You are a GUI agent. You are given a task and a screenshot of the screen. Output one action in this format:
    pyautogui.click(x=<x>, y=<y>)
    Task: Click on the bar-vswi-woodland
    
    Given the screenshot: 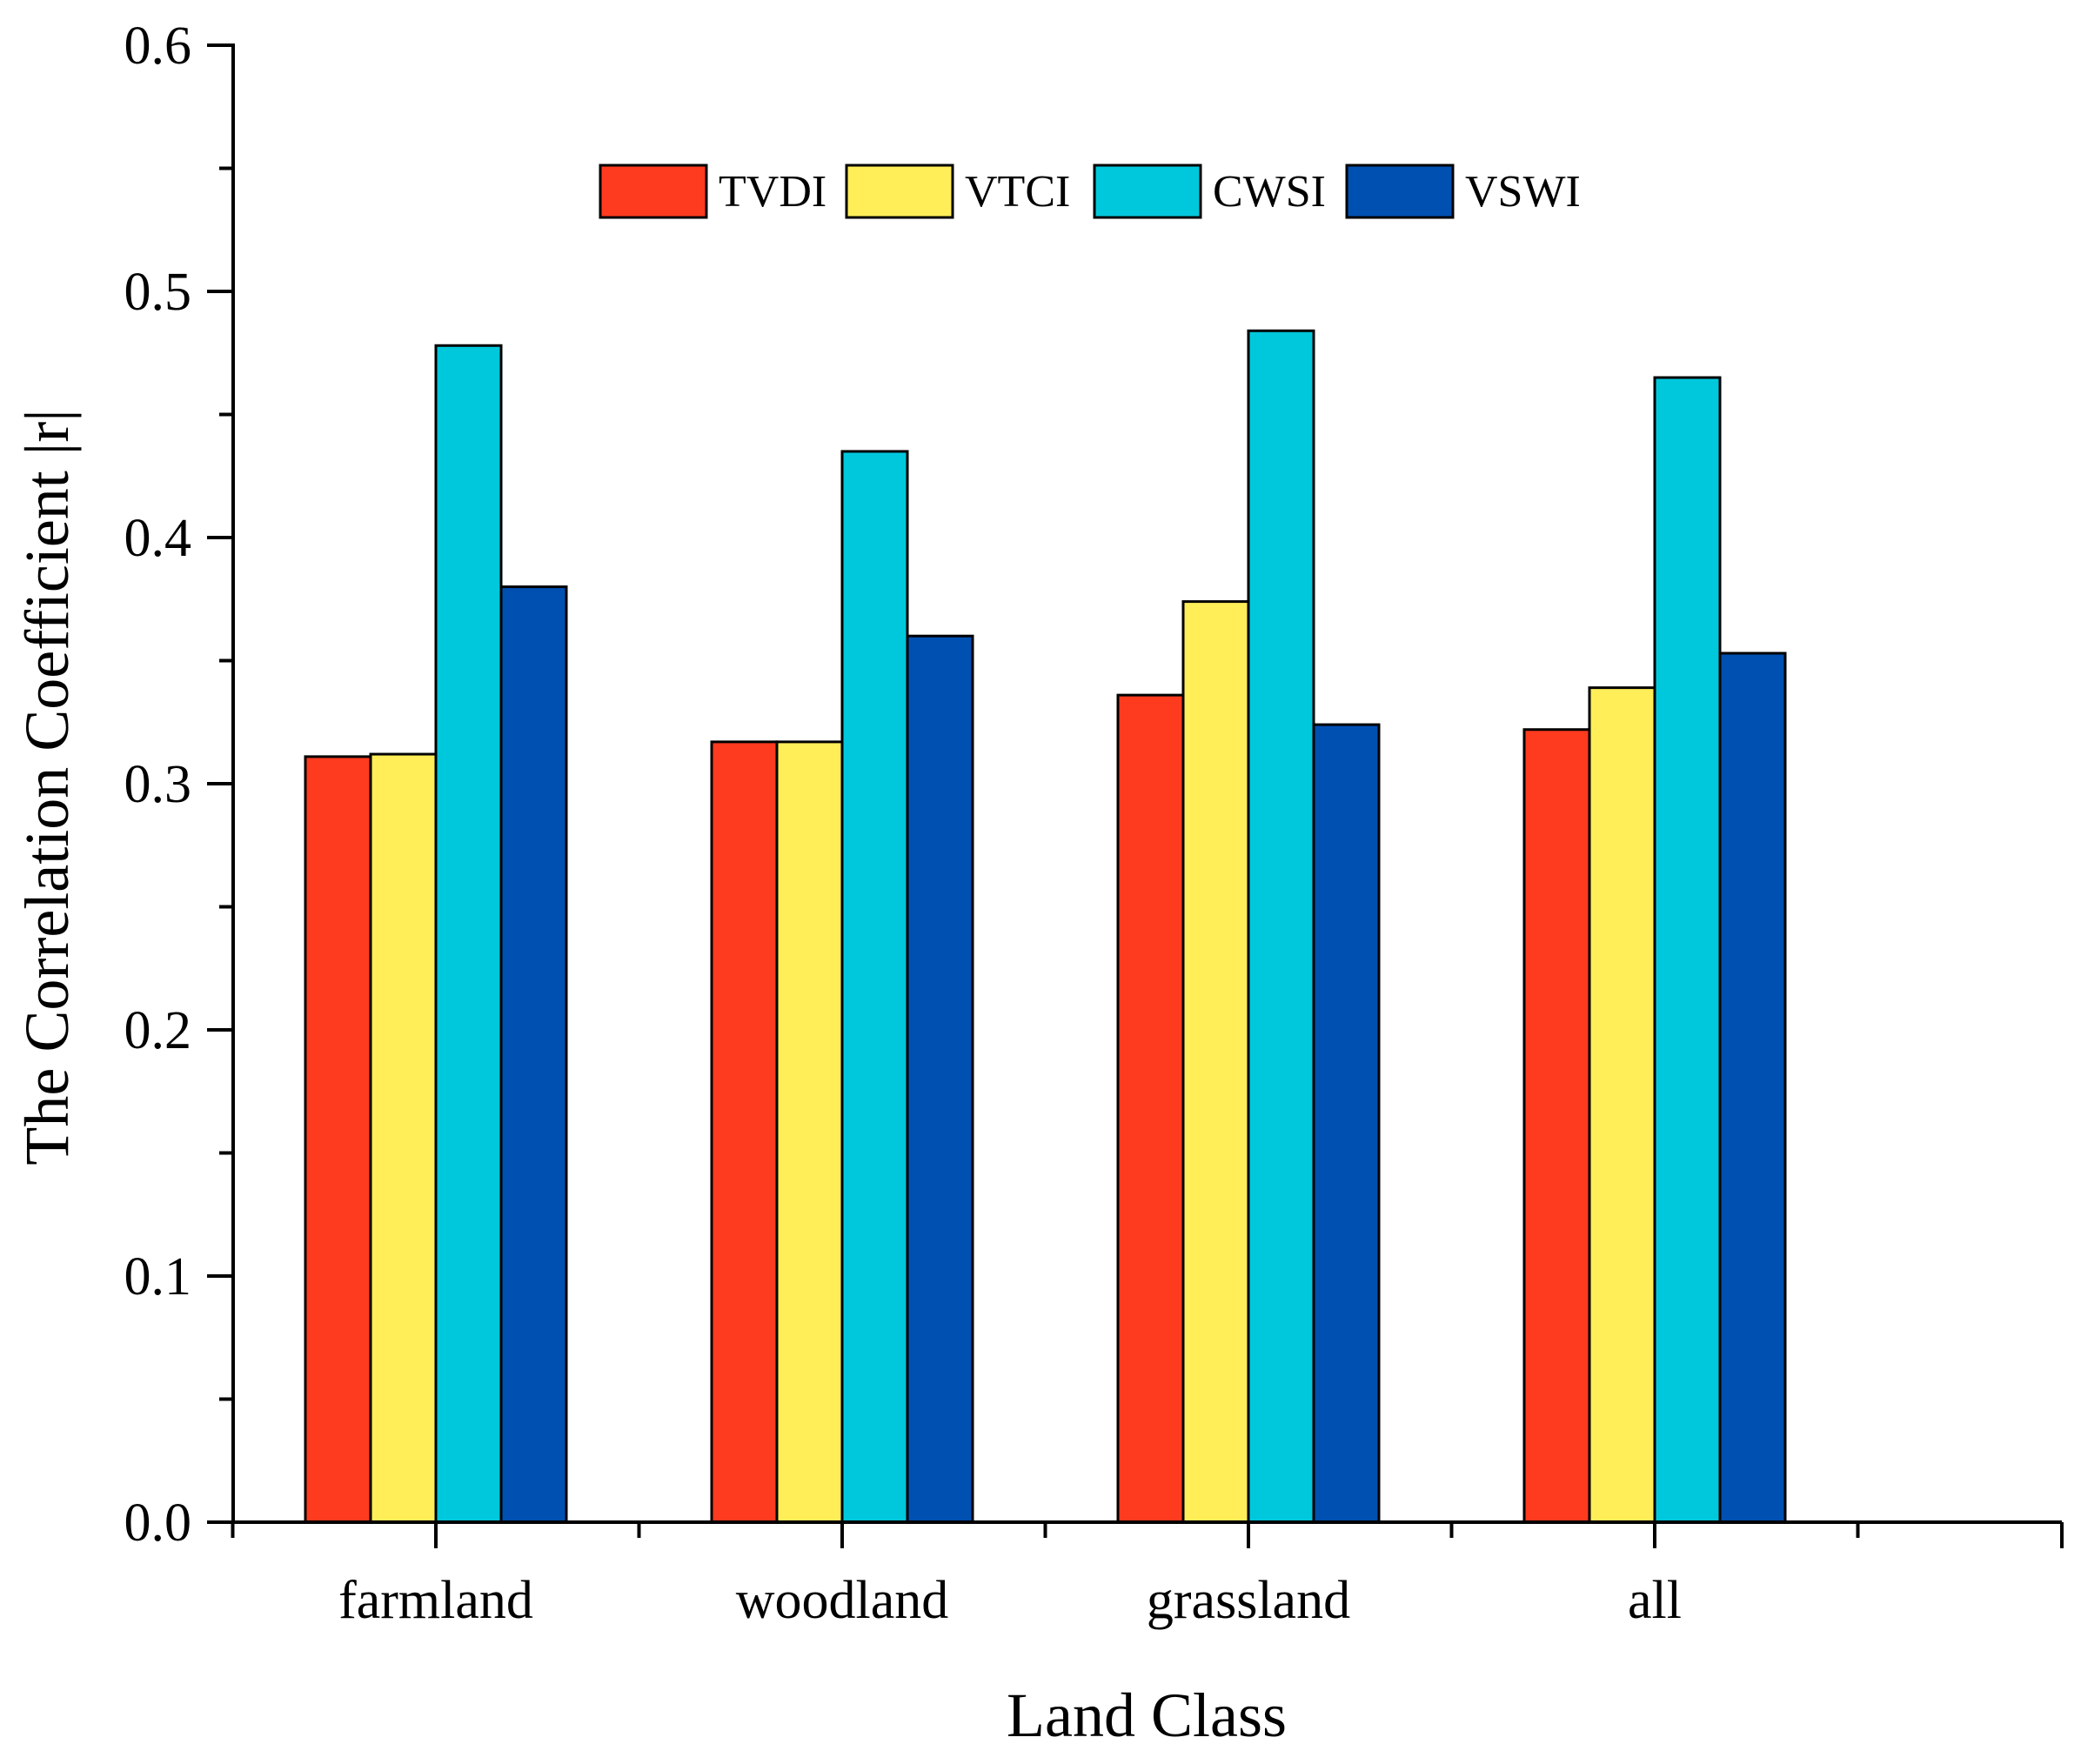 What is the action you would take?
    pyautogui.click(x=940, y=1079)
    